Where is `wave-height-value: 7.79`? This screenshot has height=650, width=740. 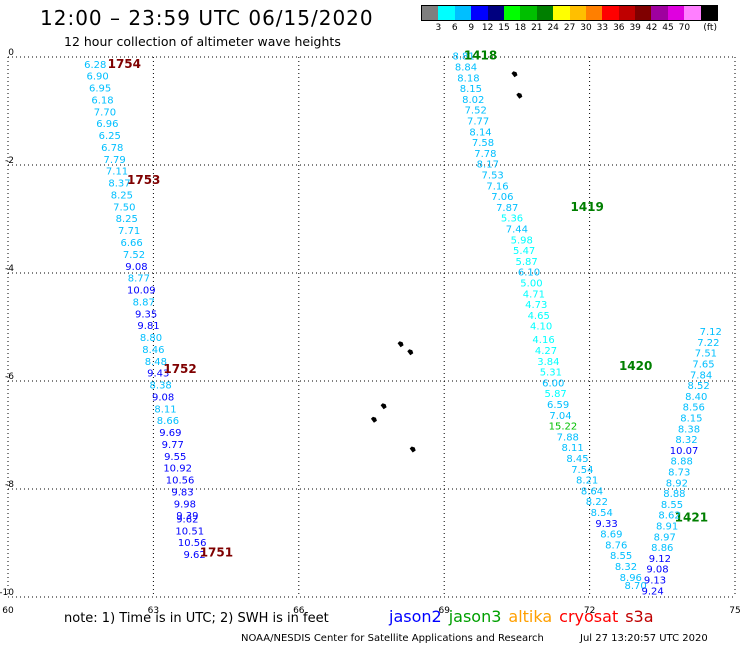
wave-height-value: 7.79 is located at coordinates (114, 160).